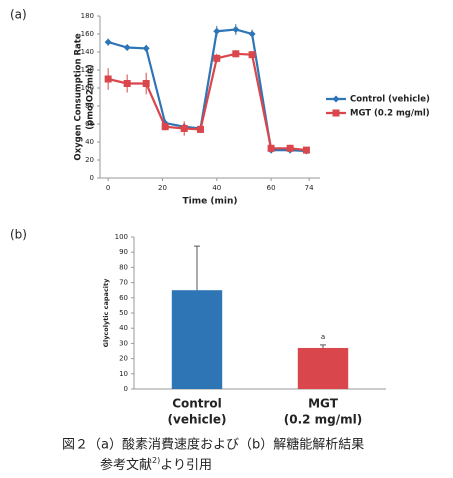 The height and width of the screenshot is (478, 453). Describe the element at coordinates (106, 313) in the screenshot. I see `y-axis-label: Glycolytic capacity` at that location.